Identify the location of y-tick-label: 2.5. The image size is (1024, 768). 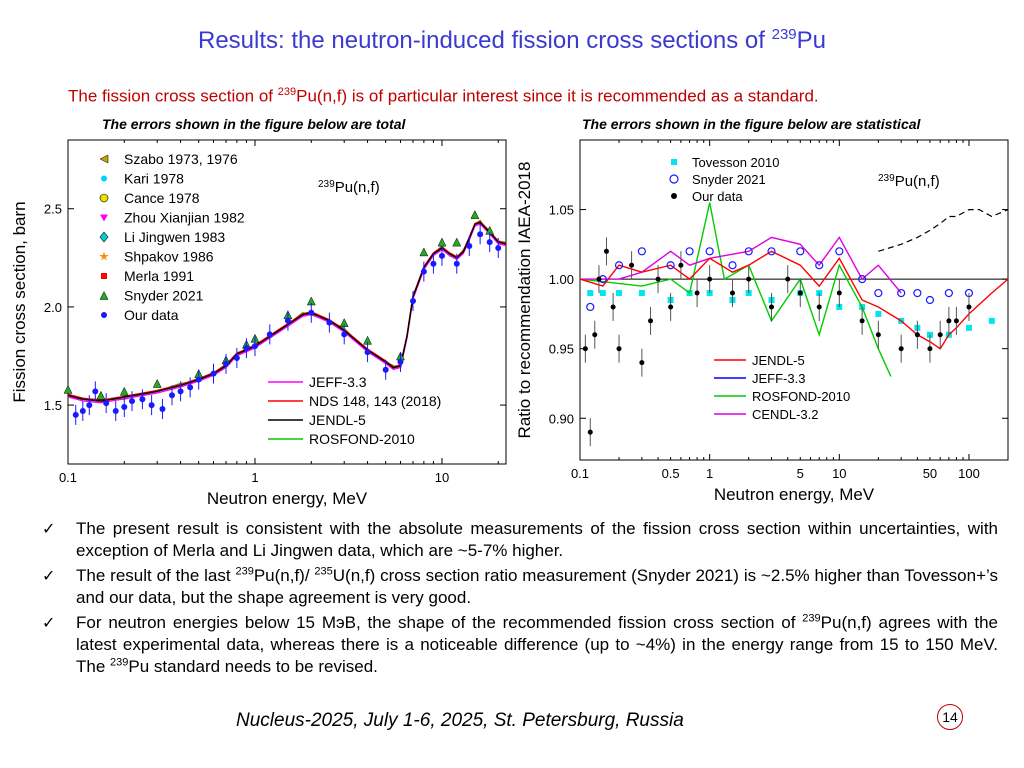
(53, 209).